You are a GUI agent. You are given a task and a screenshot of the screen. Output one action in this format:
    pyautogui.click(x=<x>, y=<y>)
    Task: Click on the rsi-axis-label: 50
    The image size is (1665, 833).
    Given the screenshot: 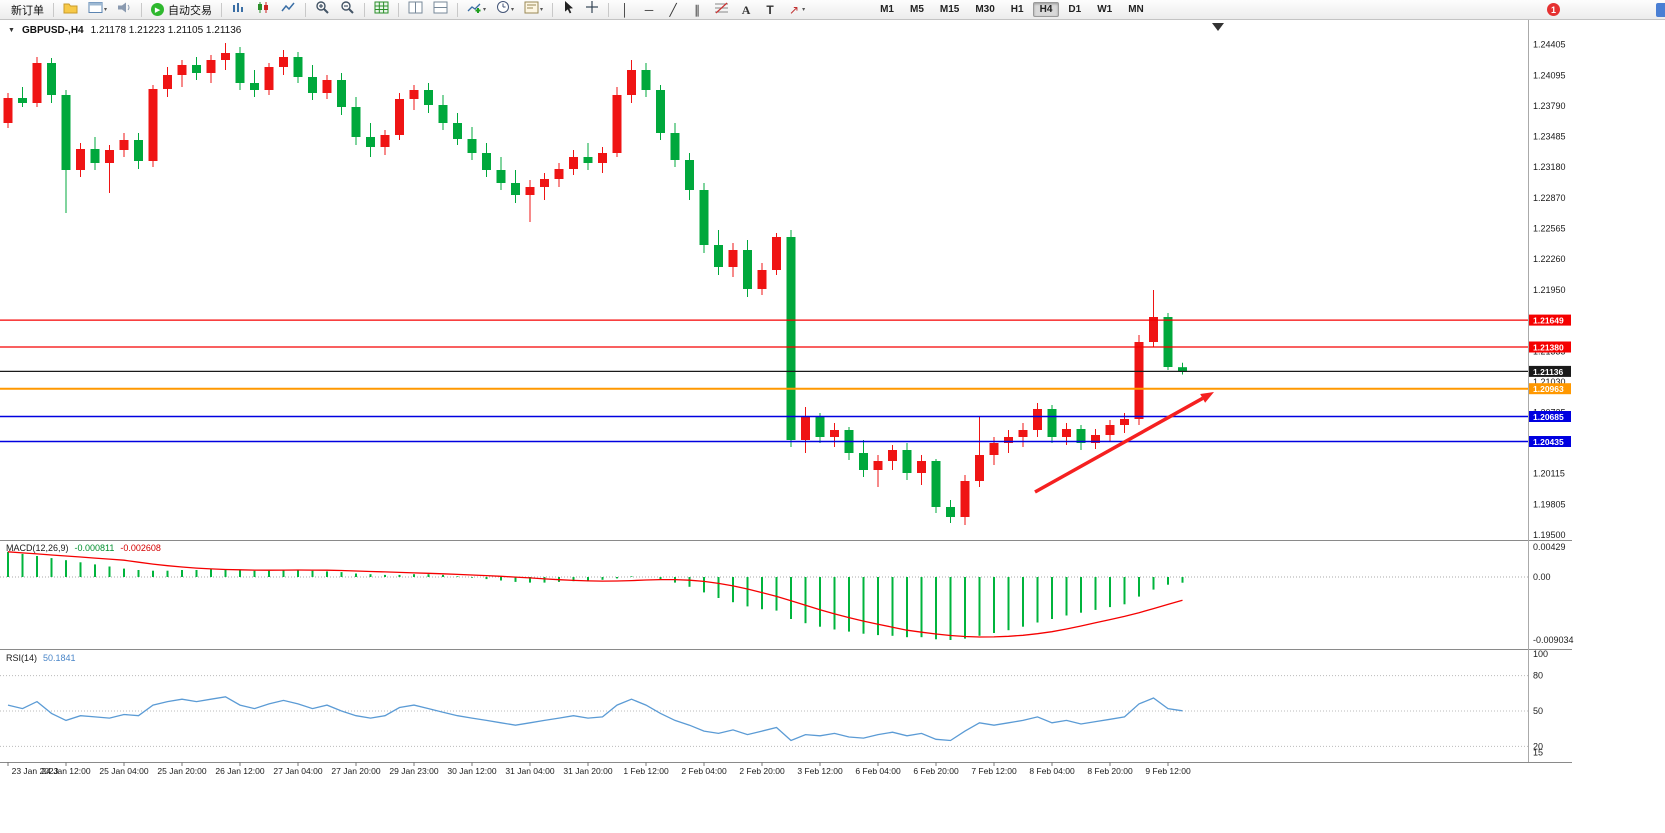 What is the action you would take?
    pyautogui.click(x=1538, y=711)
    